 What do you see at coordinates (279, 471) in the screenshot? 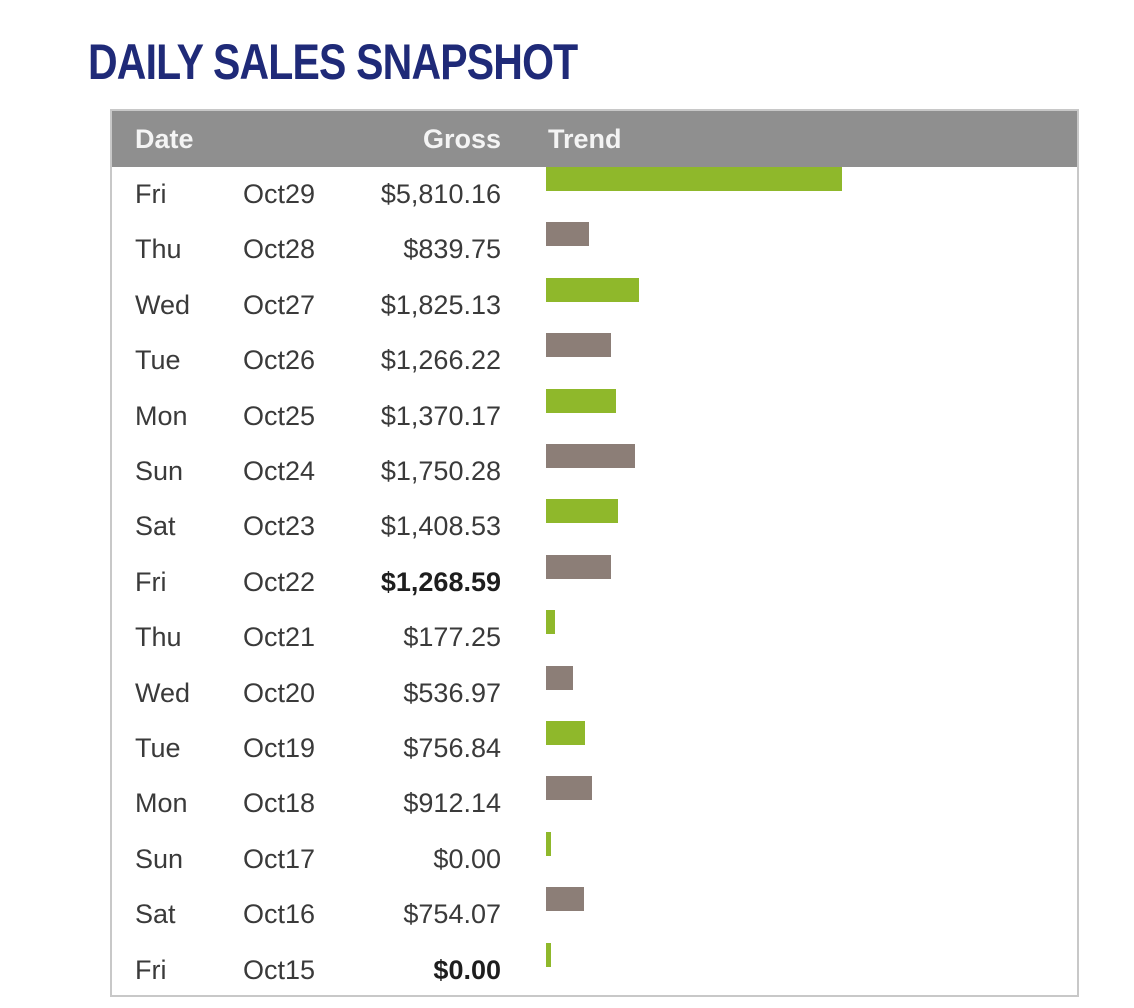
I see `row-date: Oct24` at bounding box center [279, 471].